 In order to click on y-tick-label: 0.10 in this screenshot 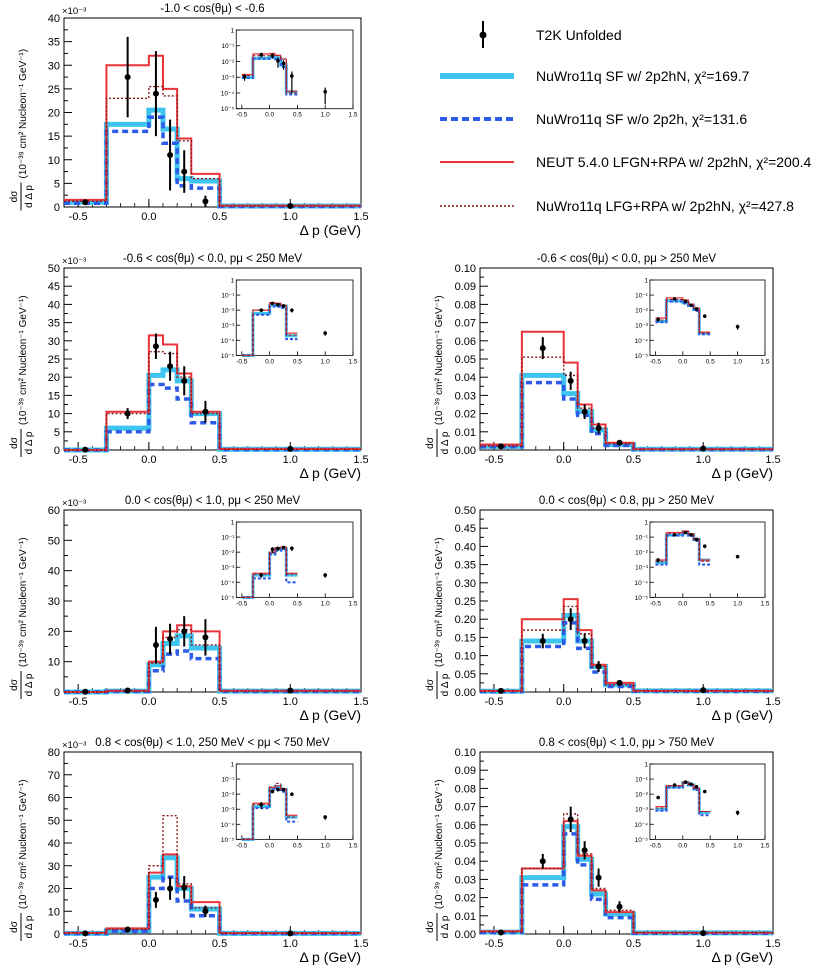, I will do `click(465, 657)`.